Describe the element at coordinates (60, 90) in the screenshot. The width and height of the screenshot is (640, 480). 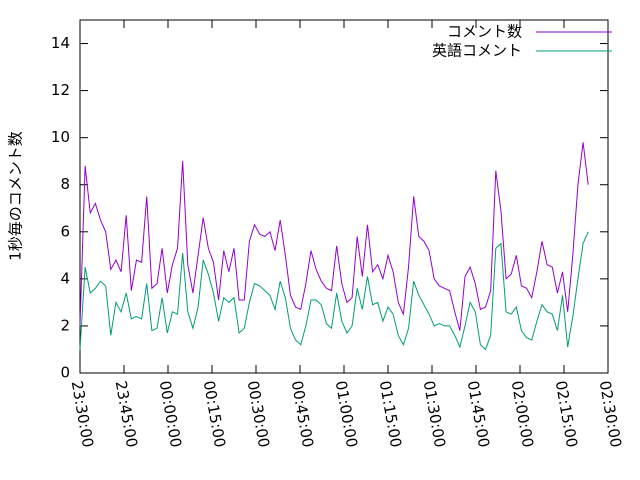
I see `y-tick-label: 12` at that location.